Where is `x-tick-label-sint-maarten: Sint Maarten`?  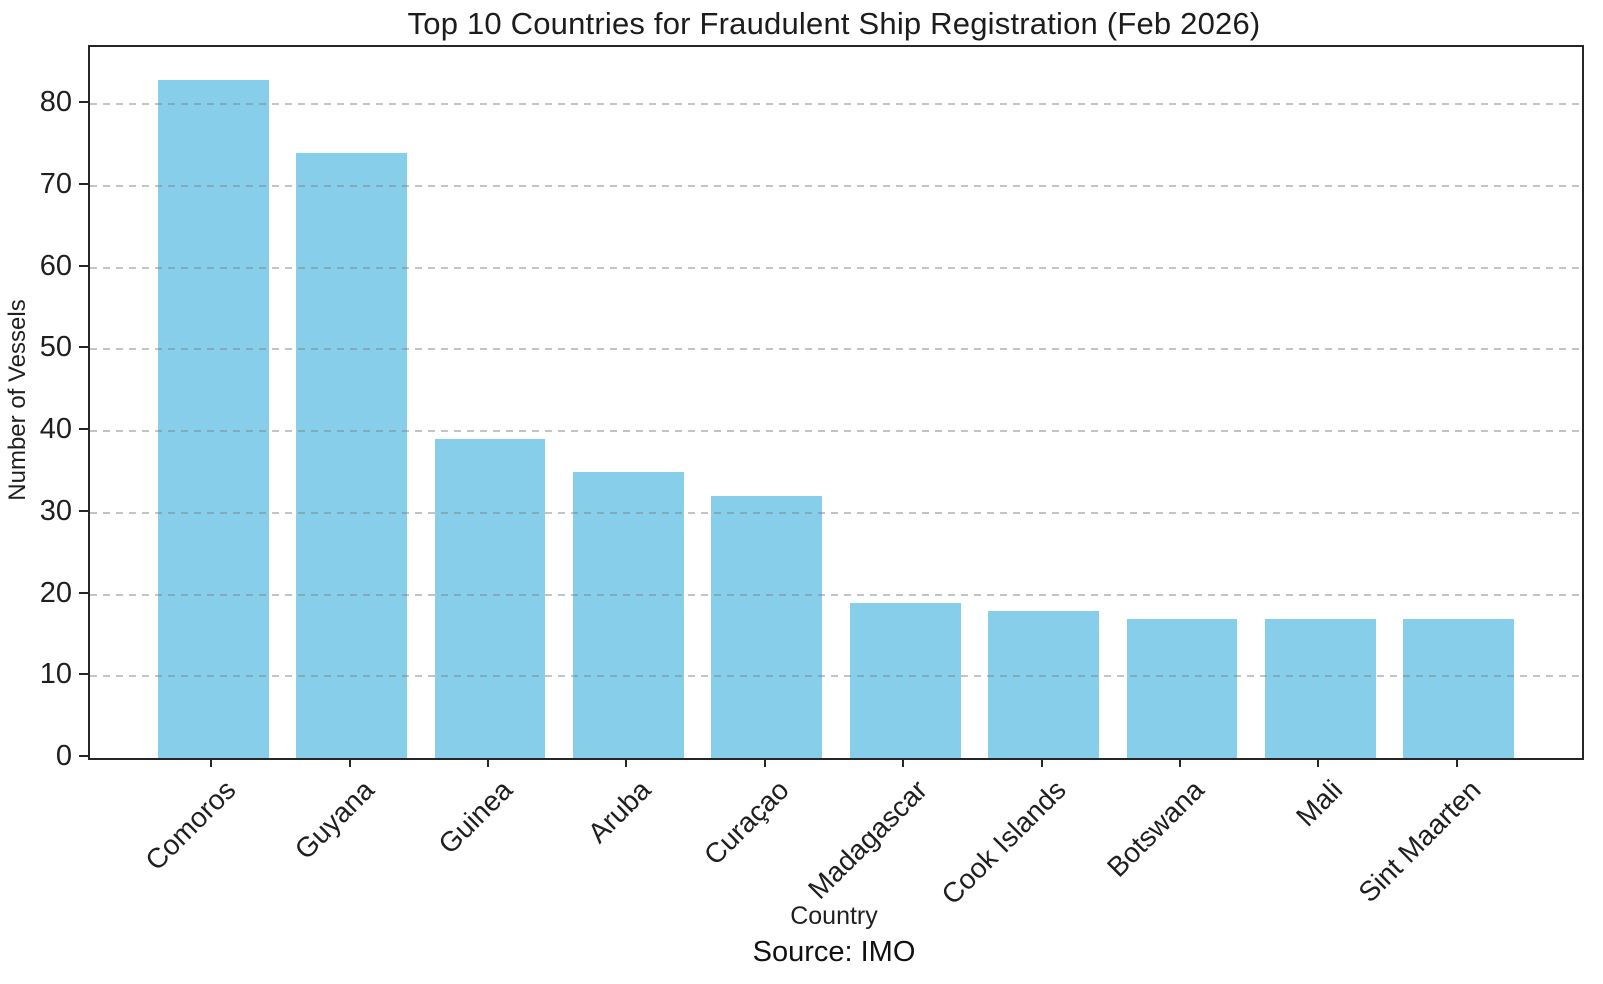 x-tick-label-sint-maarten: Sint Maarten is located at coordinates (1419, 841).